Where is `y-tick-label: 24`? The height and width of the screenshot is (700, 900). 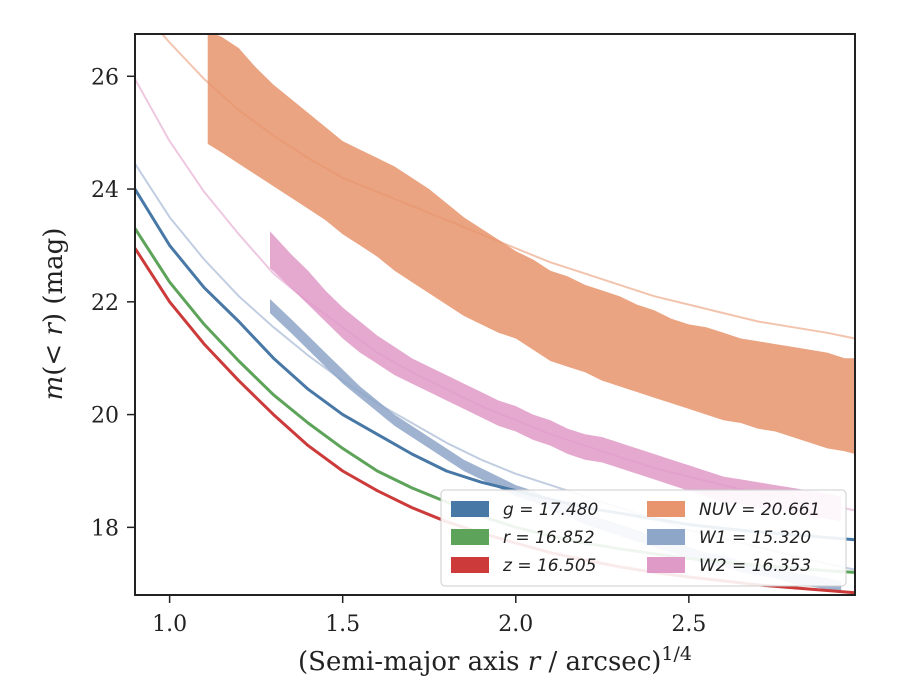
y-tick-label: 24 is located at coordinates (105, 190).